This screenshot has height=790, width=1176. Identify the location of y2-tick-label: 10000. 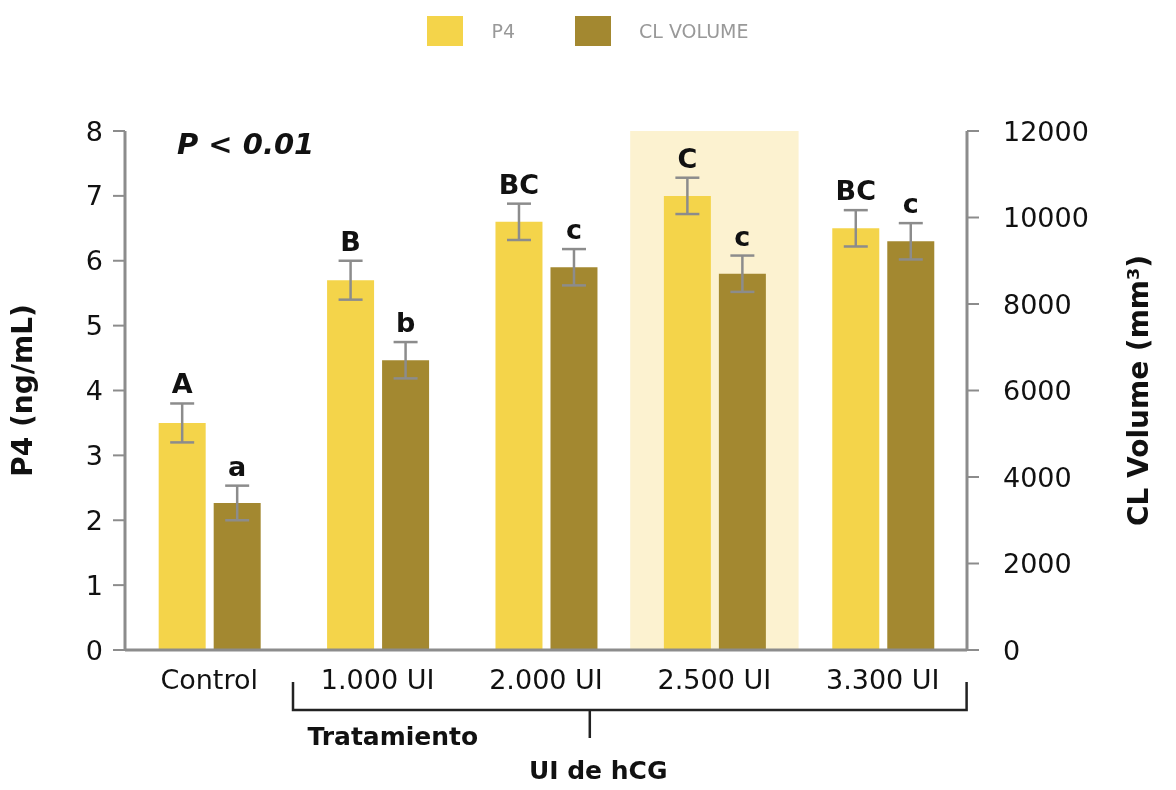
(1046, 218).